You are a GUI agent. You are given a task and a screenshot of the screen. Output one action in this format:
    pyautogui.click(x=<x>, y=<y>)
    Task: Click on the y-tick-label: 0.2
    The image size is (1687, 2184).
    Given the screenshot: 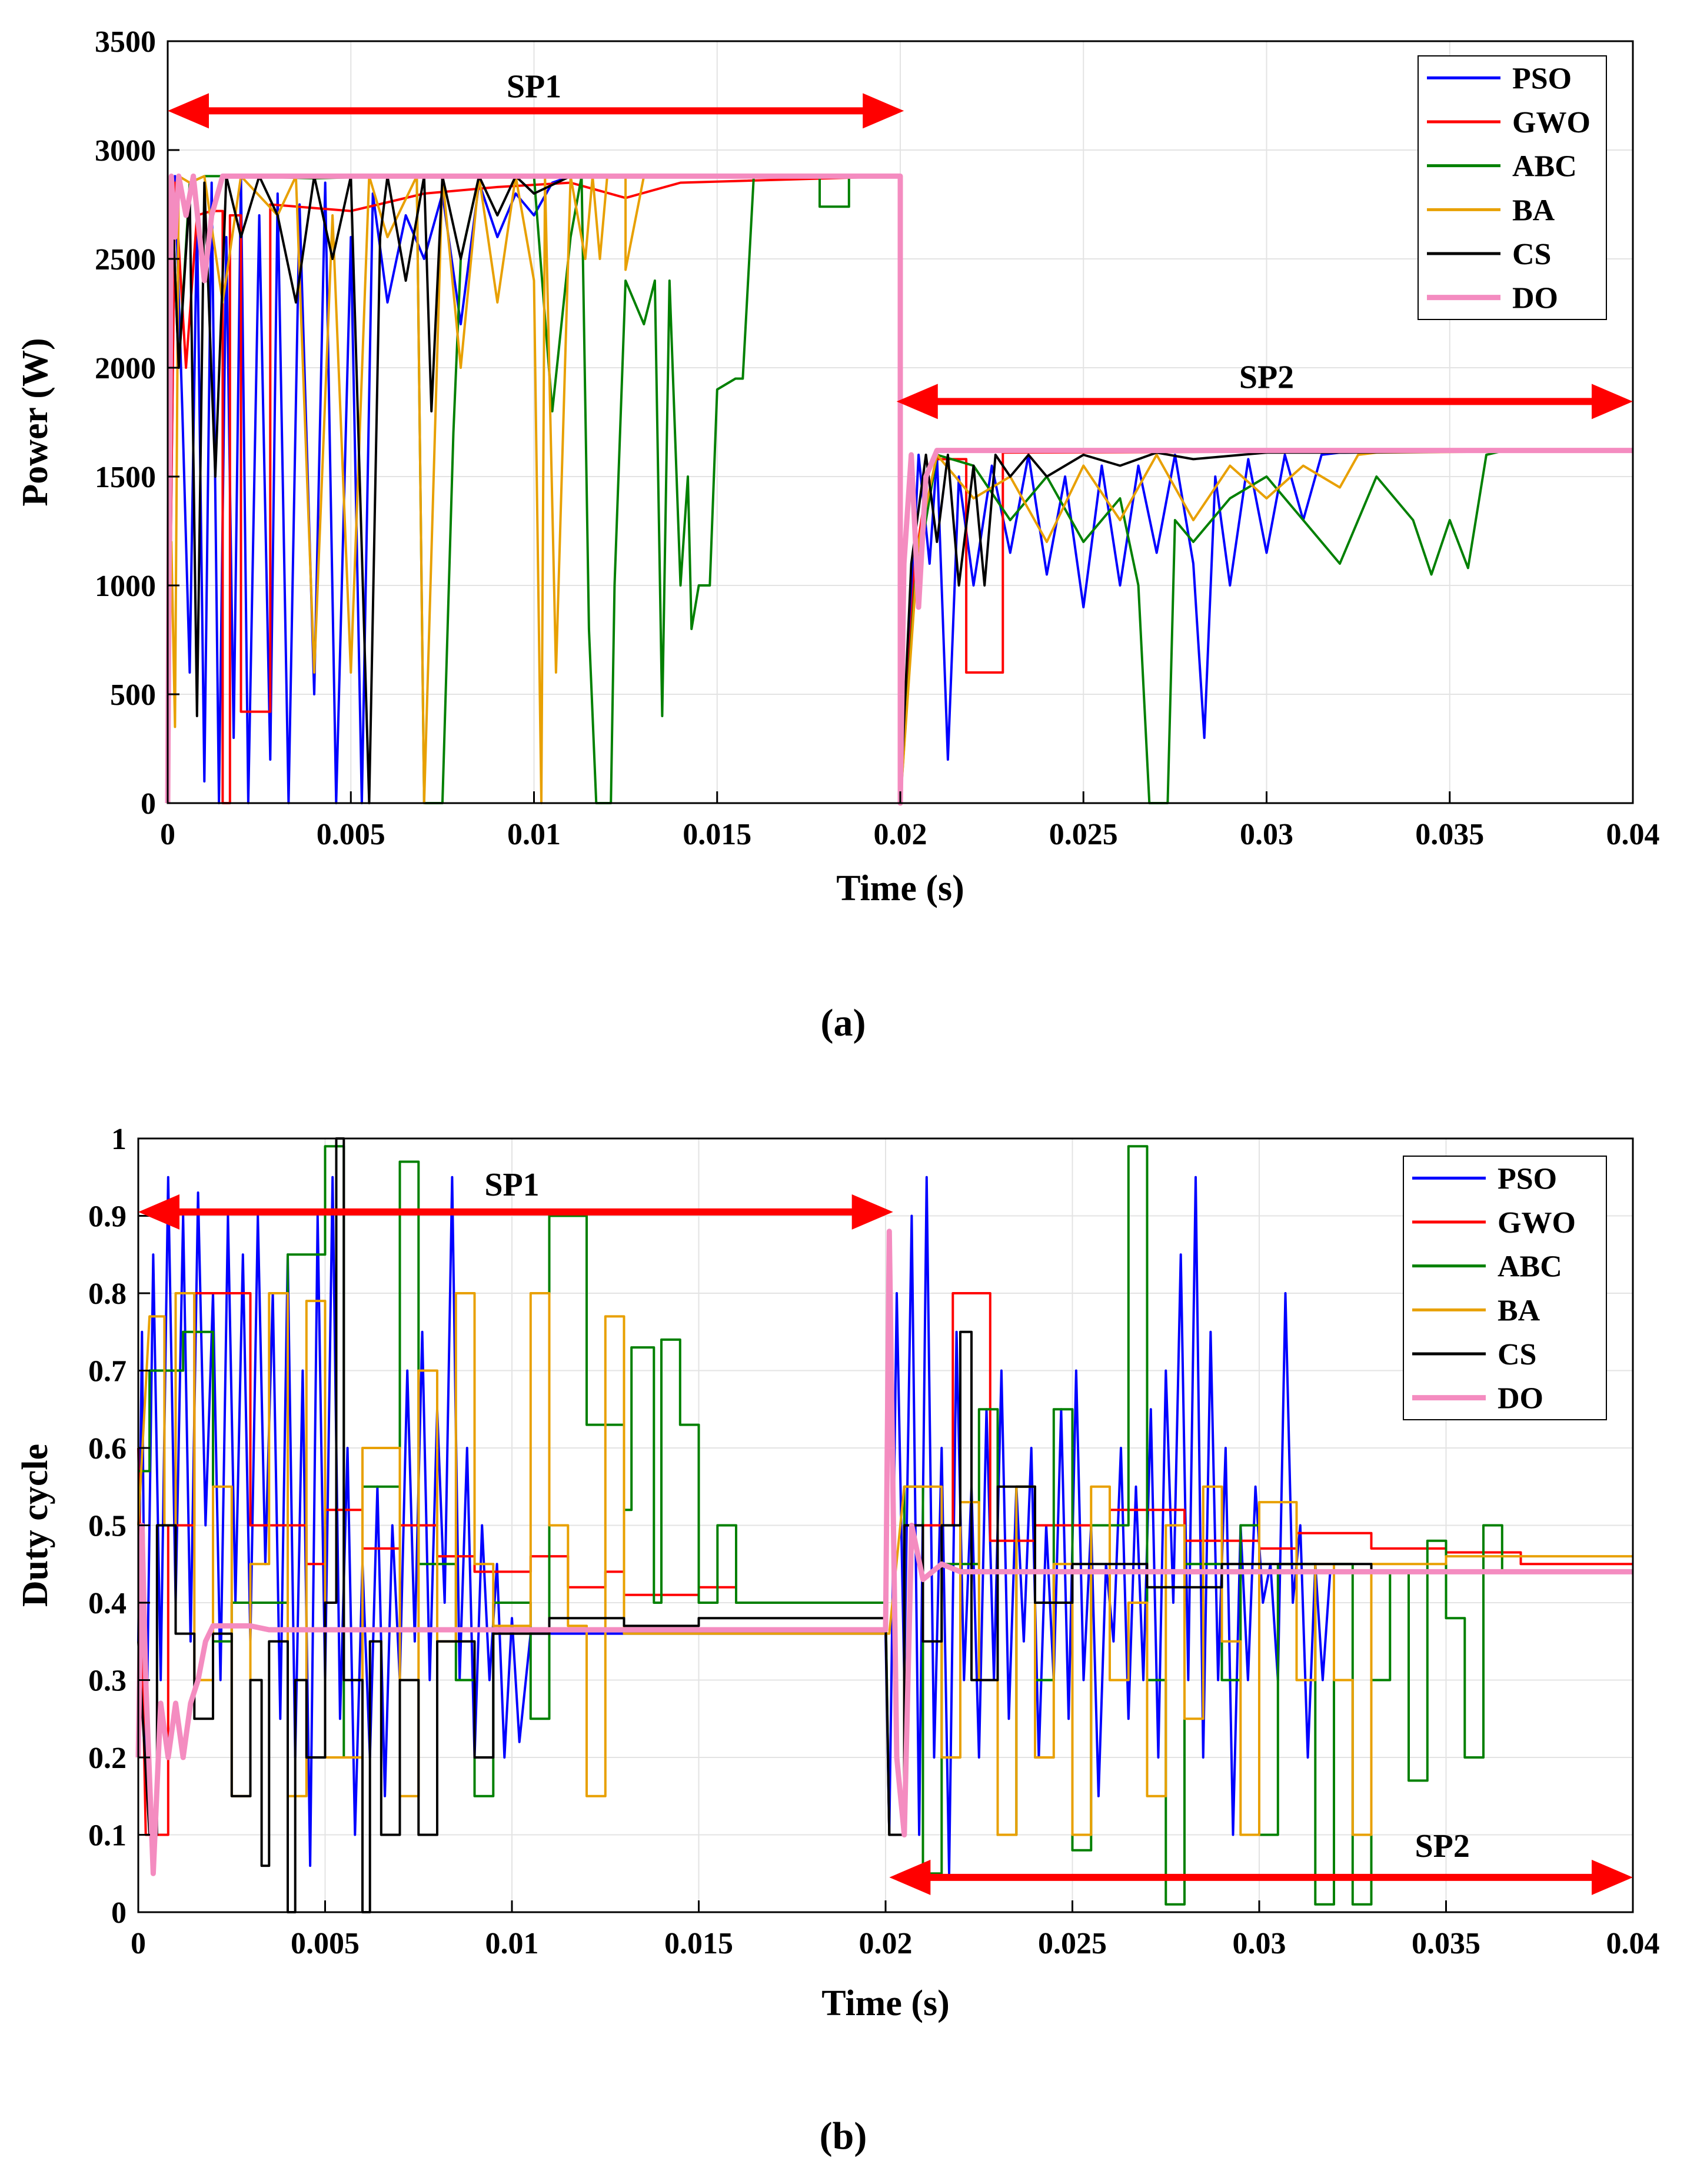 What is the action you would take?
    pyautogui.click(x=107, y=1758)
    